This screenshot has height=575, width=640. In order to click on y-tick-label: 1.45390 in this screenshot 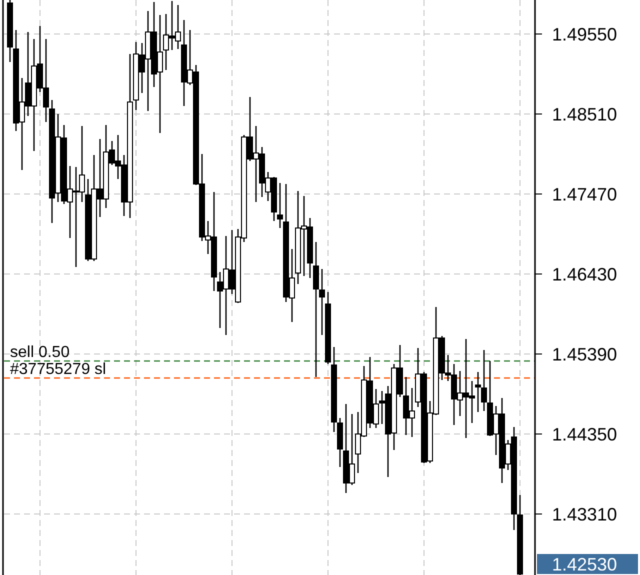, I will do `click(585, 354)`.